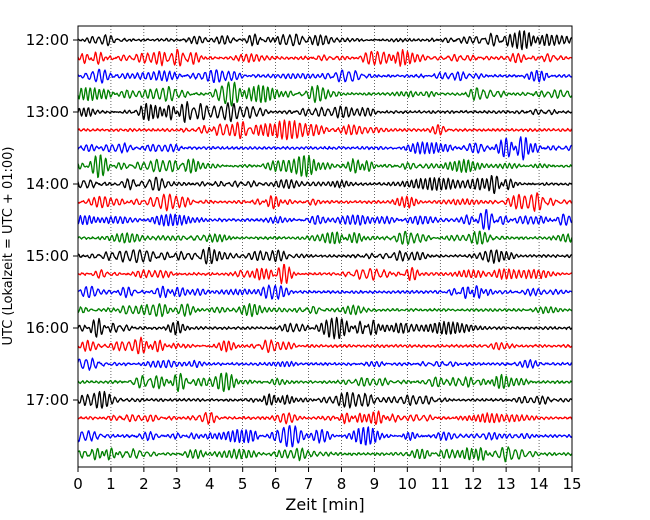 Image resolution: width=650 pixels, height=520 pixels. I want to click on x-tick-label: 3, so click(177, 484).